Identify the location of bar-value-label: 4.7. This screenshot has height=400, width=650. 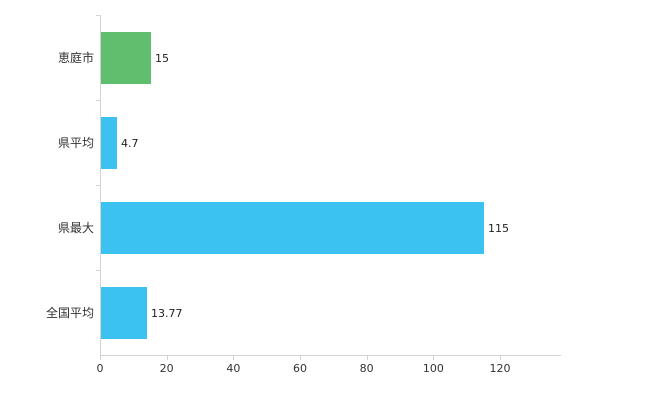
(130, 143).